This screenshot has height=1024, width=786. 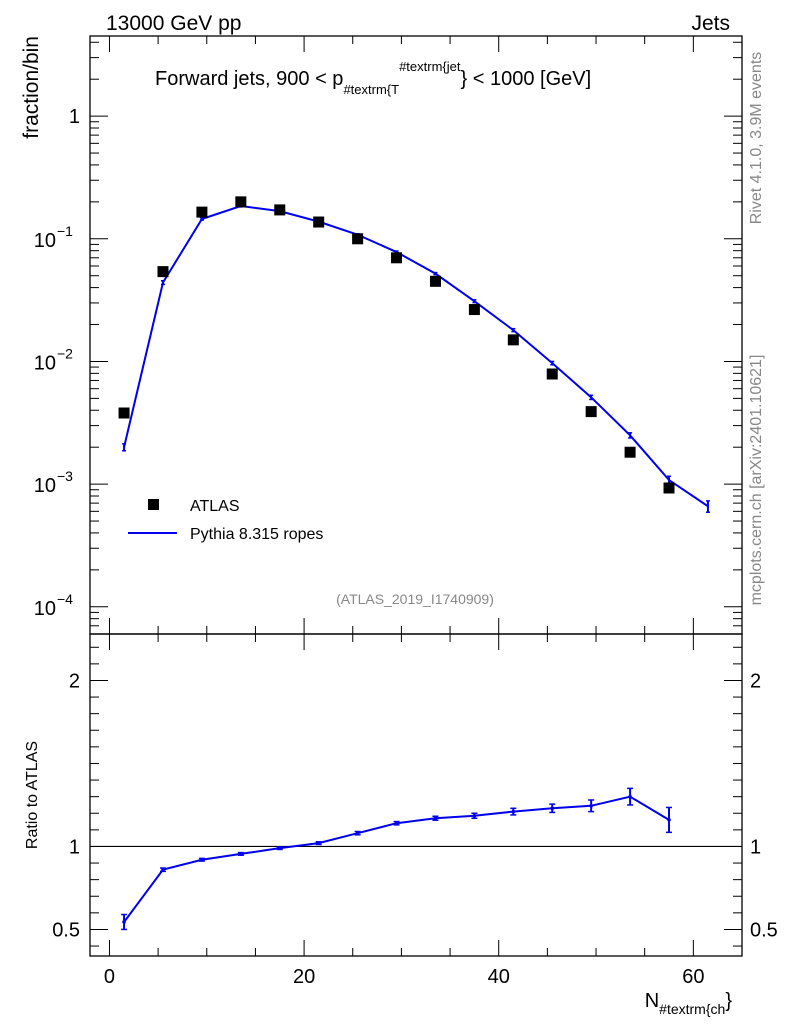 I want to click on ratio-y-tick-label-left: 0.5, so click(x=66, y=930).